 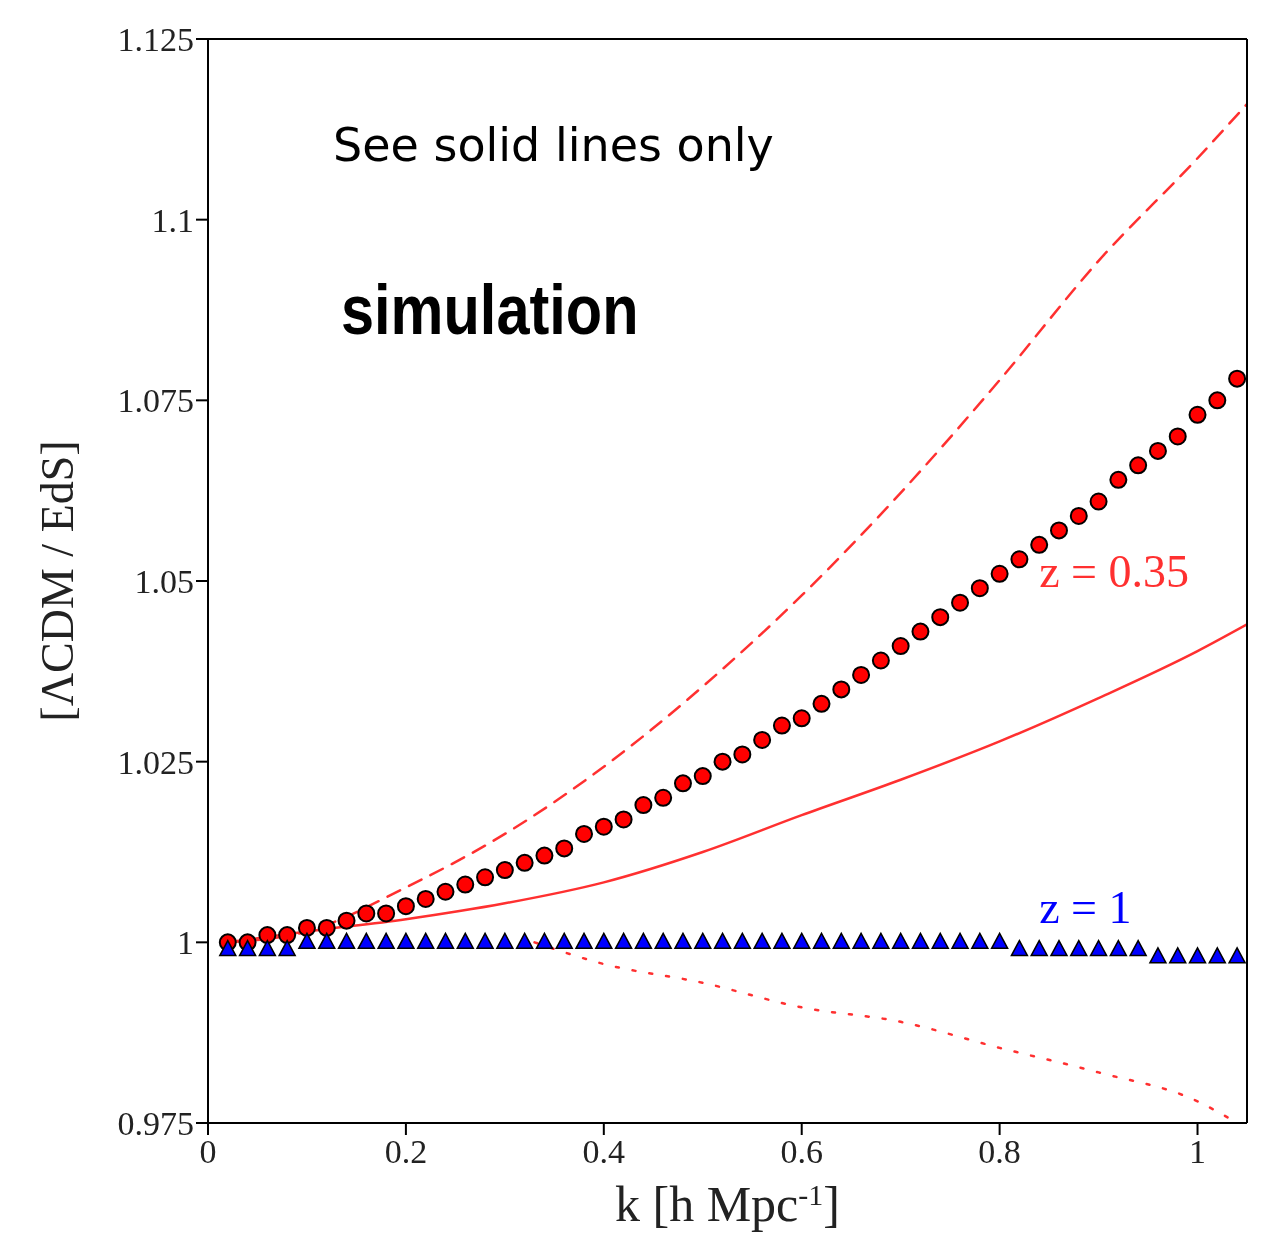 What do you see at coordinates (553, 145) in the screenshot?
I see `annotation: See solid lines only` at bounding box center [553, 145].